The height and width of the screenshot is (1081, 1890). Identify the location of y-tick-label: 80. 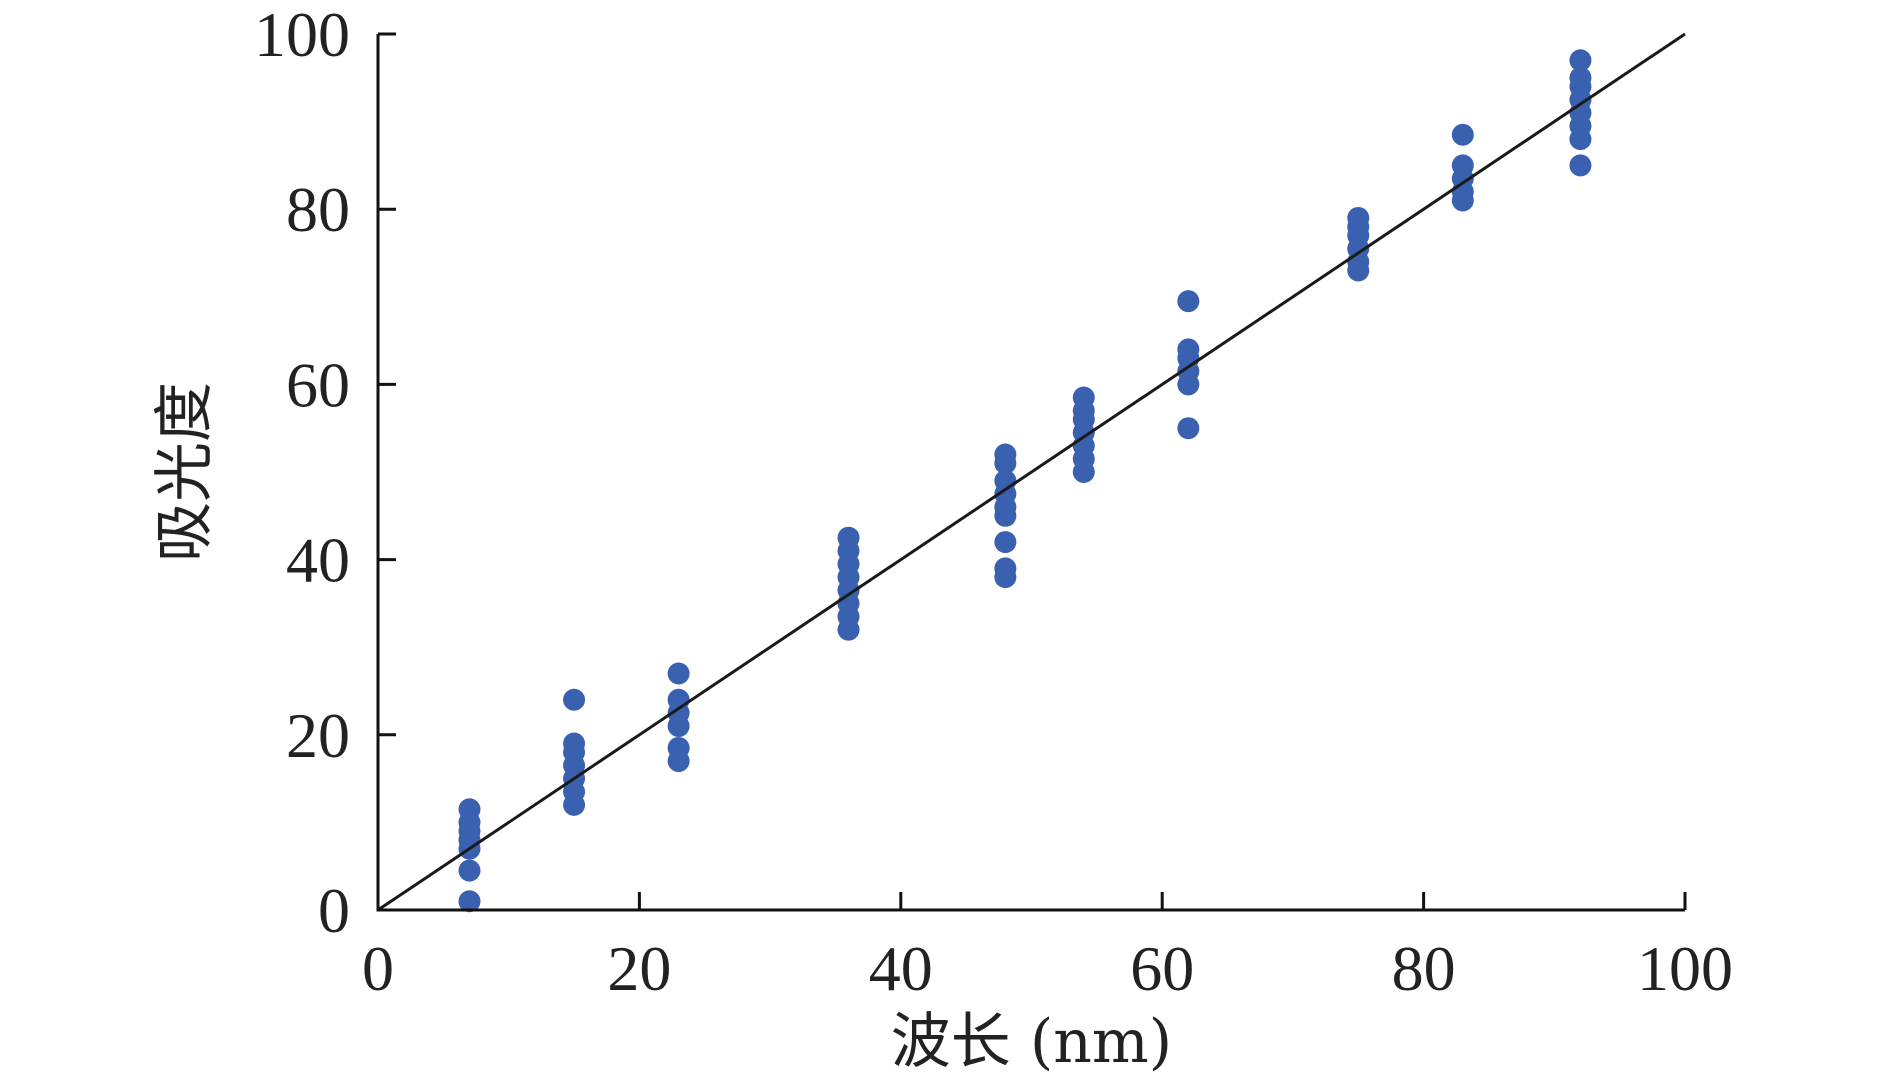
(318, 209).